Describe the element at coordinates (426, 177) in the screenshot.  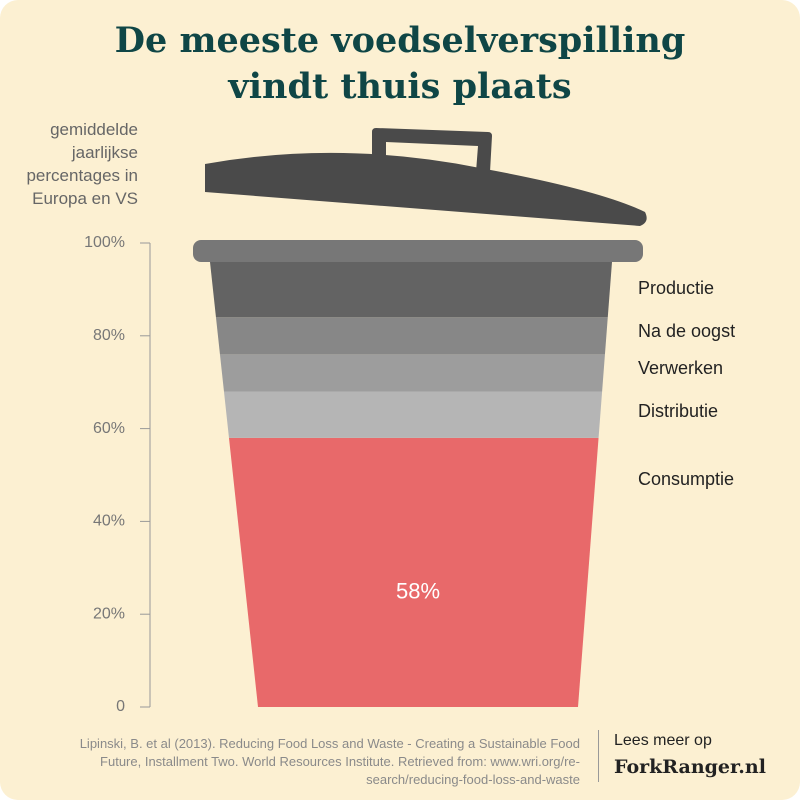
I see `lid` at that location.